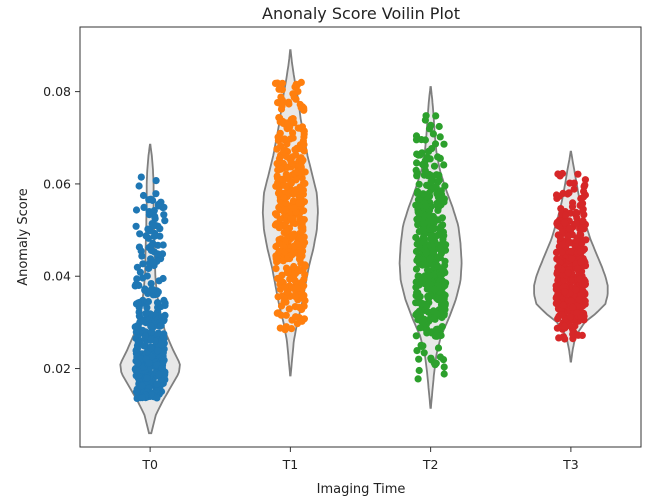 Image resolution: width=653 pixels, height=498 pixels. I want to click on x-tick-label: T1, so click(290, 464).